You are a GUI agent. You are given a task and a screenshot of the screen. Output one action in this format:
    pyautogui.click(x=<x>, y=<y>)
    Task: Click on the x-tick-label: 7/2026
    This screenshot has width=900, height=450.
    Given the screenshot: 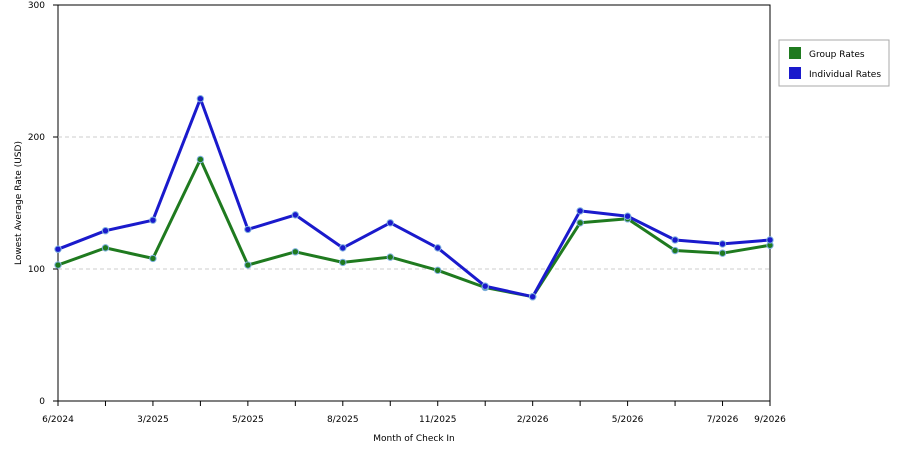 What is the action you would take?
    pyautogui.click(x=723, y=420)
    